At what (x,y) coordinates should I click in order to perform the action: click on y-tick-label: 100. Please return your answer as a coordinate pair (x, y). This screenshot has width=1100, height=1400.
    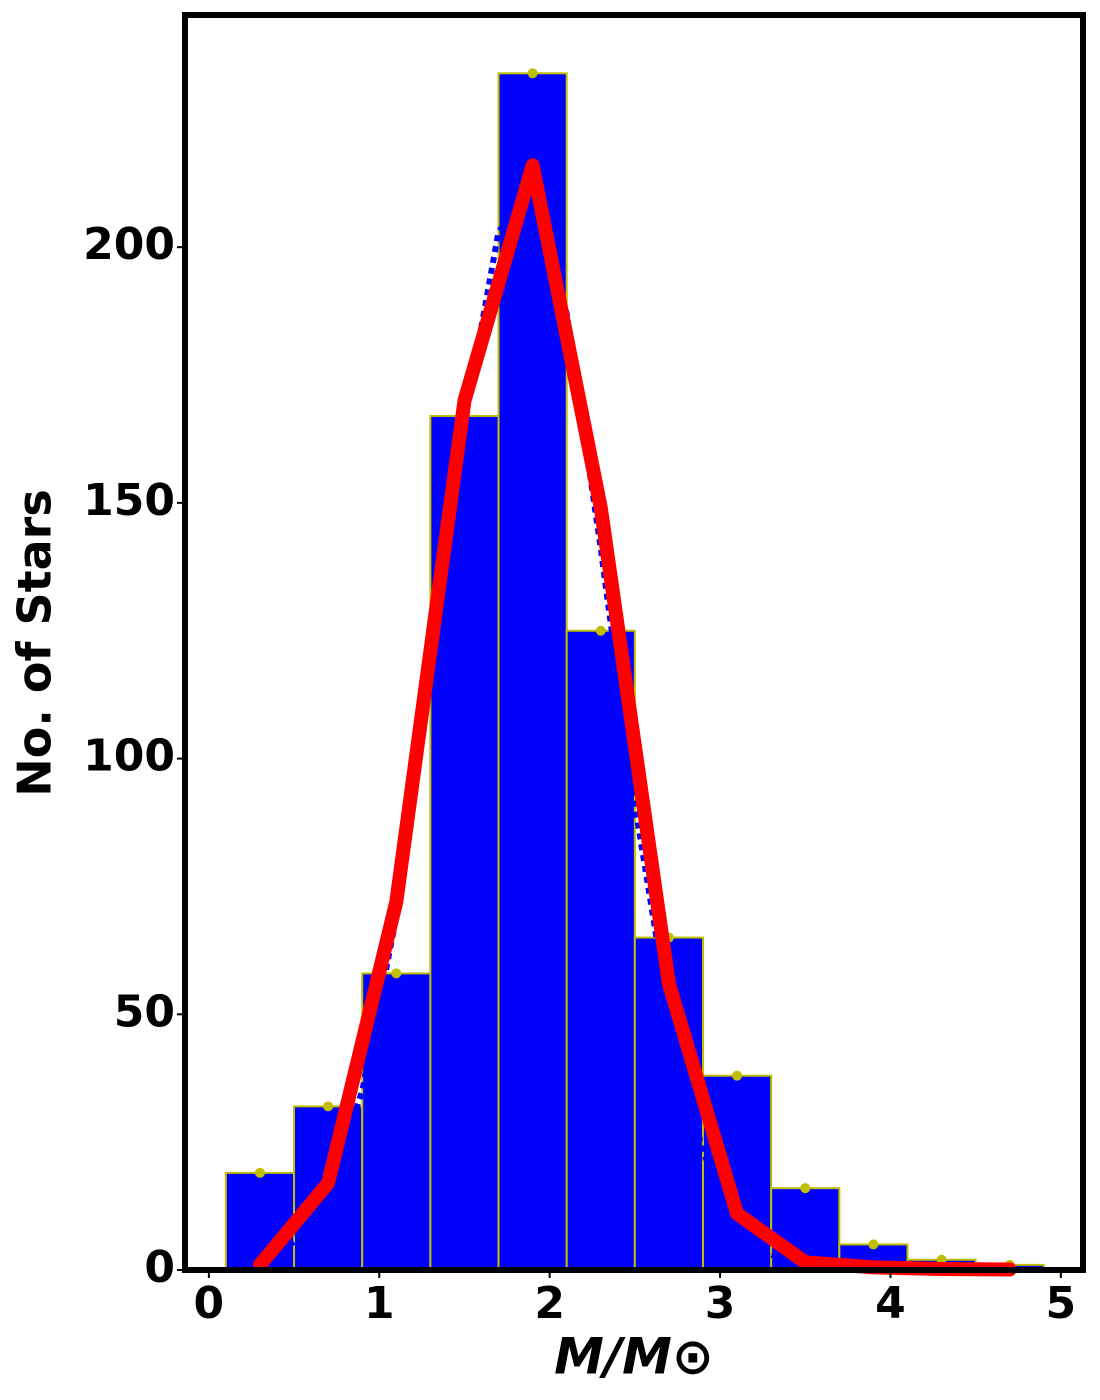
    Looking at the image, I should click on (129, 756).